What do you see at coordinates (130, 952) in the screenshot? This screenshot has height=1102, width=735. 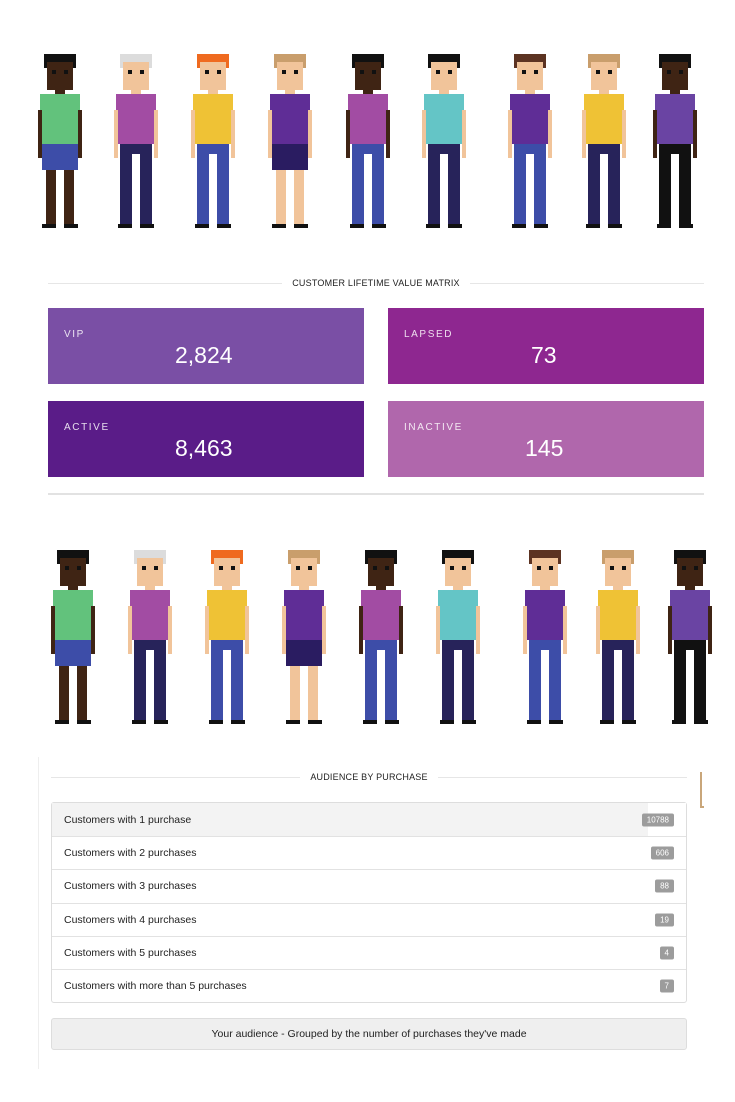 I see `list-item-label: Customers with 5 purchases` at bounding box center [130, 952].